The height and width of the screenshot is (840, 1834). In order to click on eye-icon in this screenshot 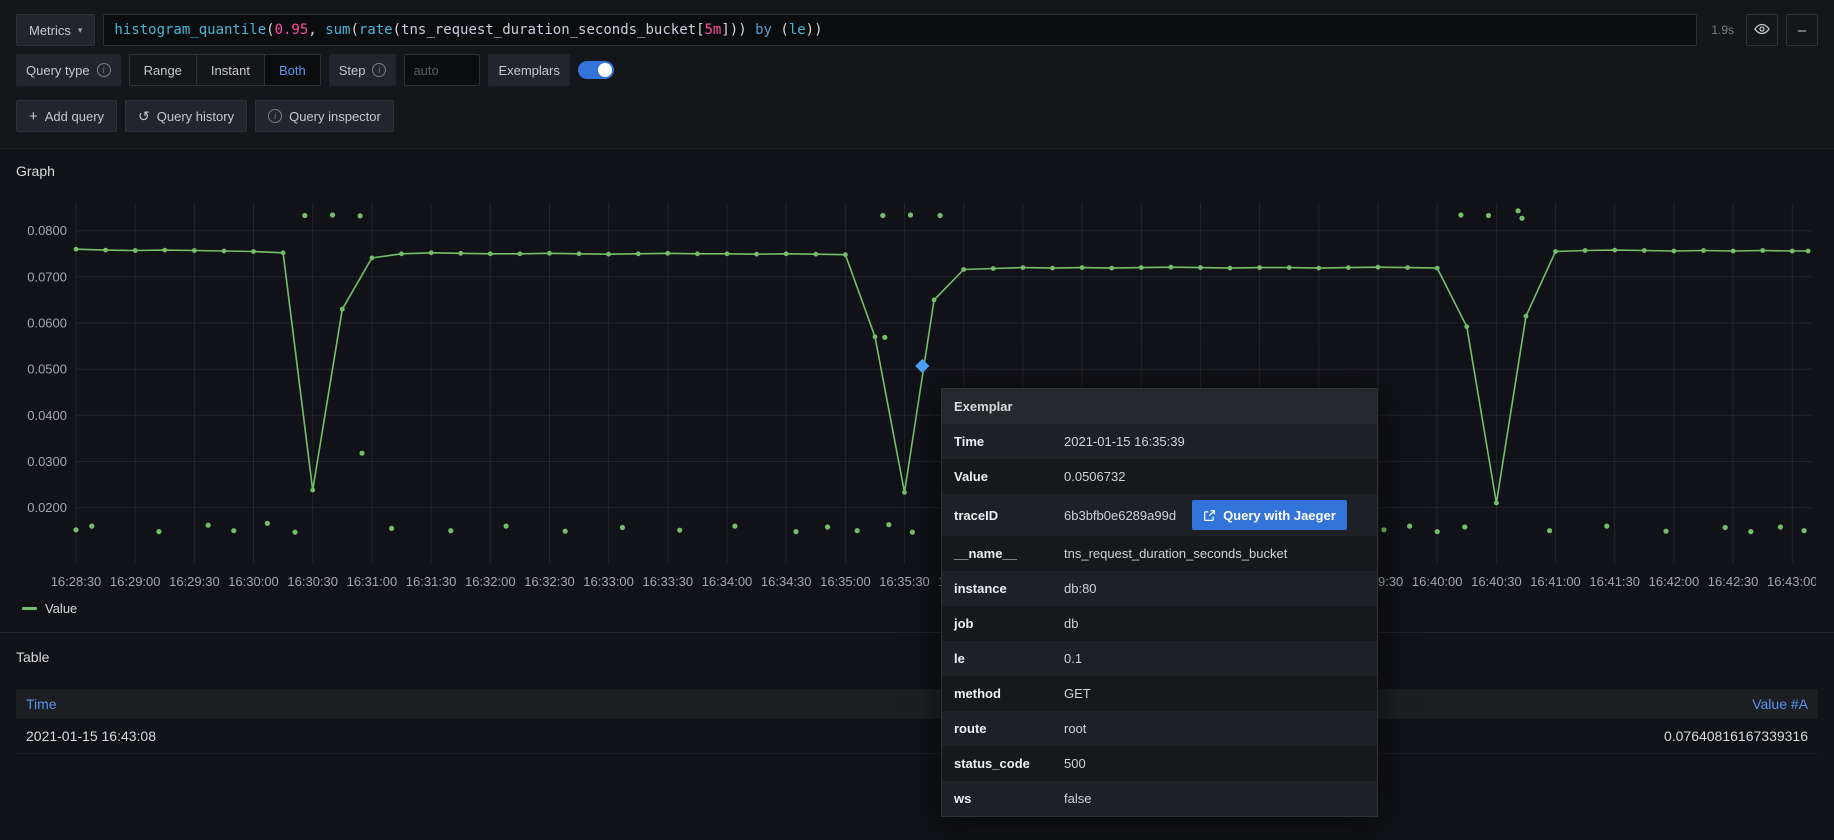, I will do `click(1762, 30)`.